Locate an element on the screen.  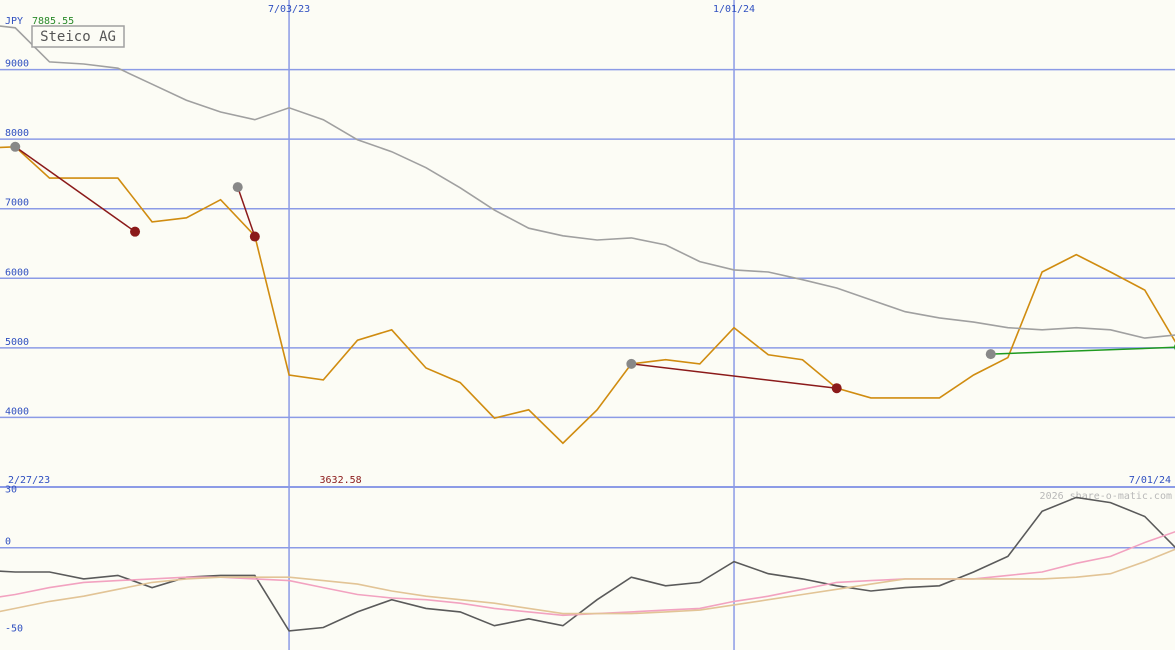
low-label: 3632.58 is located at coordinates (341, 480).